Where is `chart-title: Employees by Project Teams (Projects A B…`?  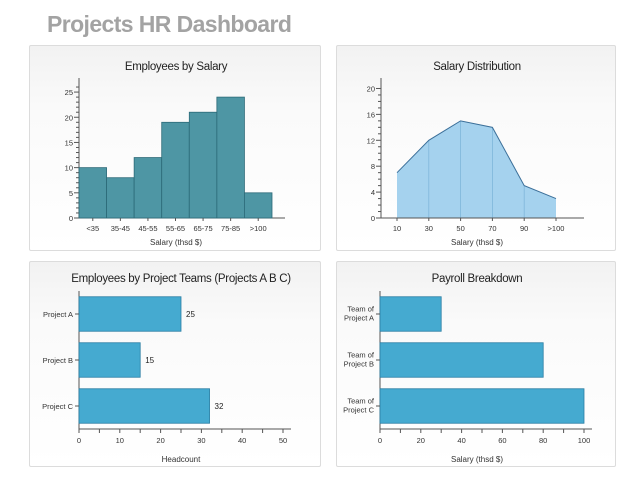 chart-title: Employees by Project Teams (Projects A B… is located at coordinates (181, 279).